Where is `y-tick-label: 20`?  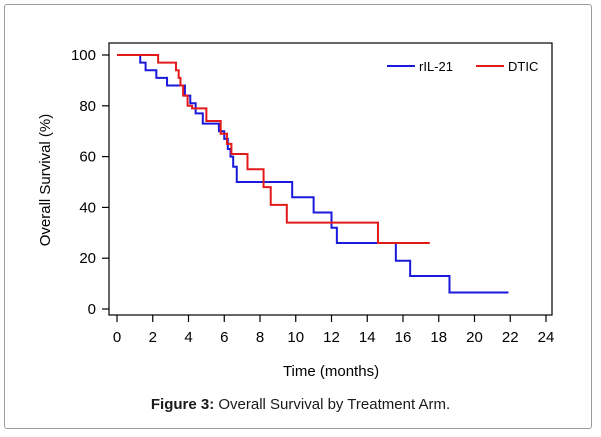 y-tick-label: 20 is located at coordinates (87, 258).